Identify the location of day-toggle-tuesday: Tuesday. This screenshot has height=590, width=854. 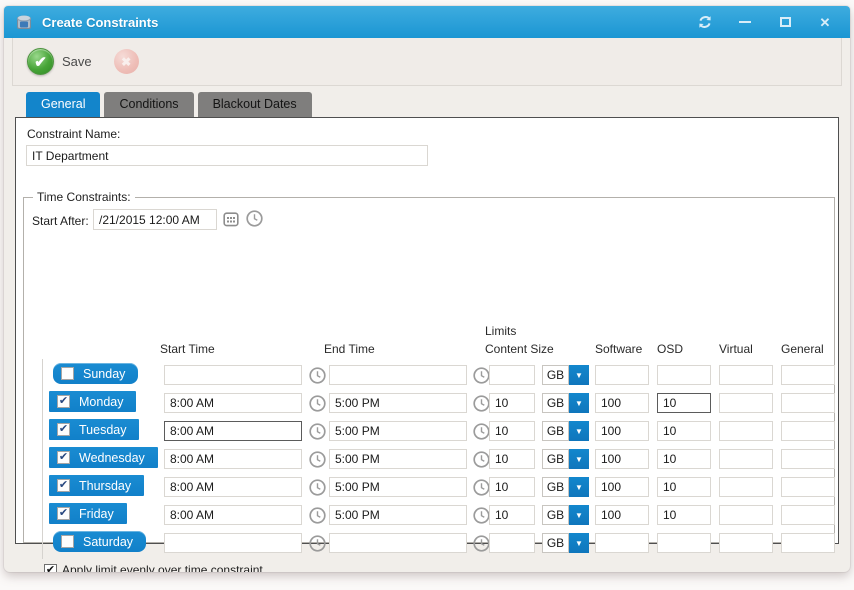
(94, 429).